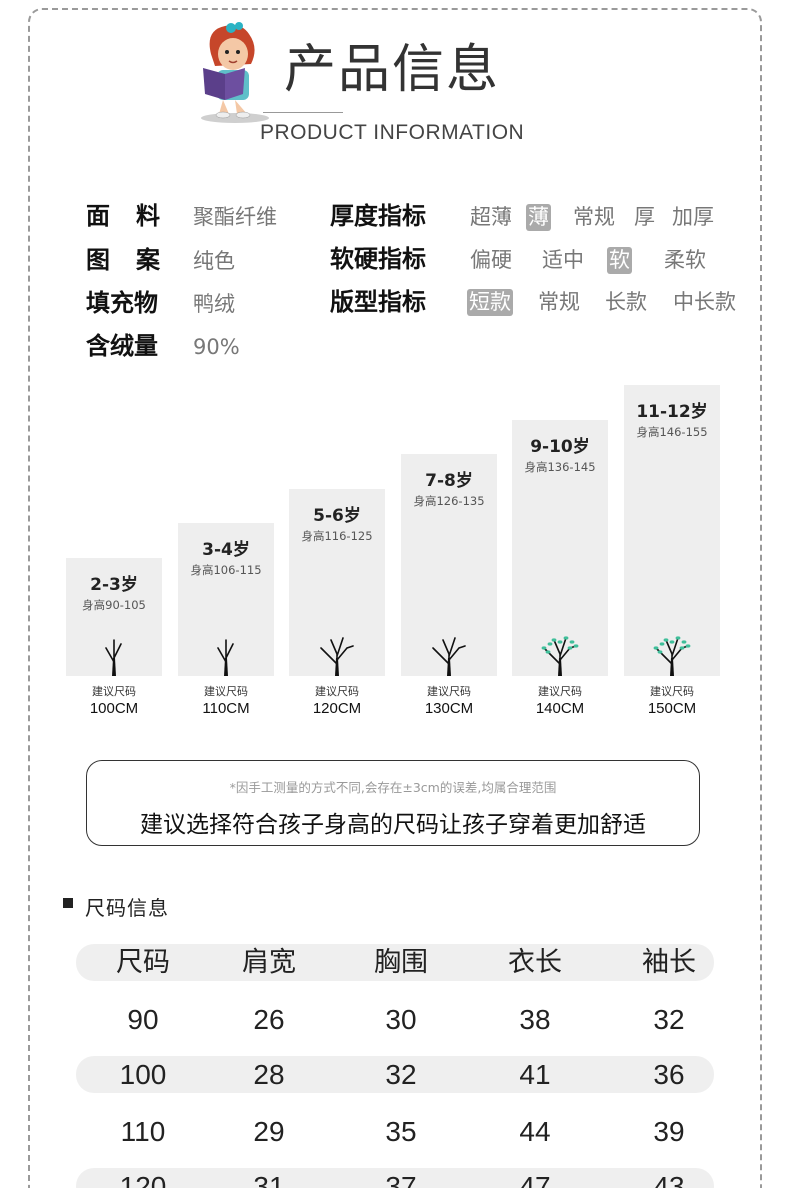 The width and height of the screenshot is (790, 1188). I want to click on header-cell: 衣长, so click(535, 962).